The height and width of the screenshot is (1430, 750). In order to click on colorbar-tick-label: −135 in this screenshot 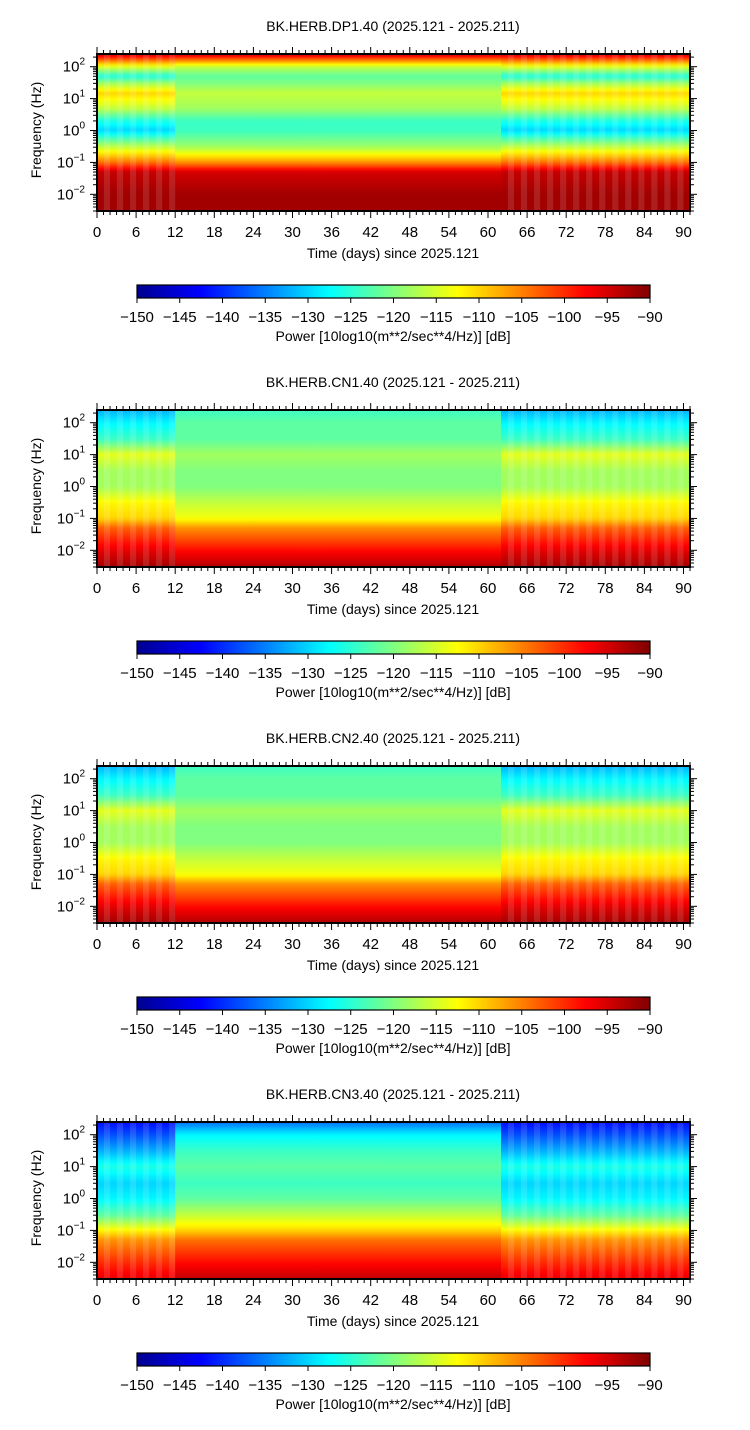, I will do `click(265, 673)`.